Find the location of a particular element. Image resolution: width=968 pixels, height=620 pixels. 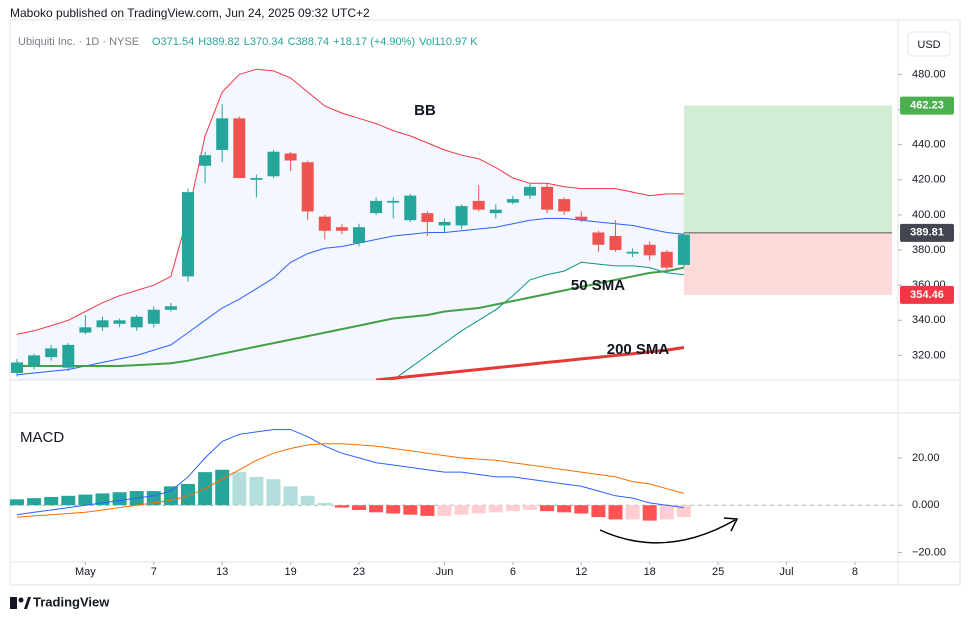

price-tag: 354.46 is located at coordinates (927, 295).